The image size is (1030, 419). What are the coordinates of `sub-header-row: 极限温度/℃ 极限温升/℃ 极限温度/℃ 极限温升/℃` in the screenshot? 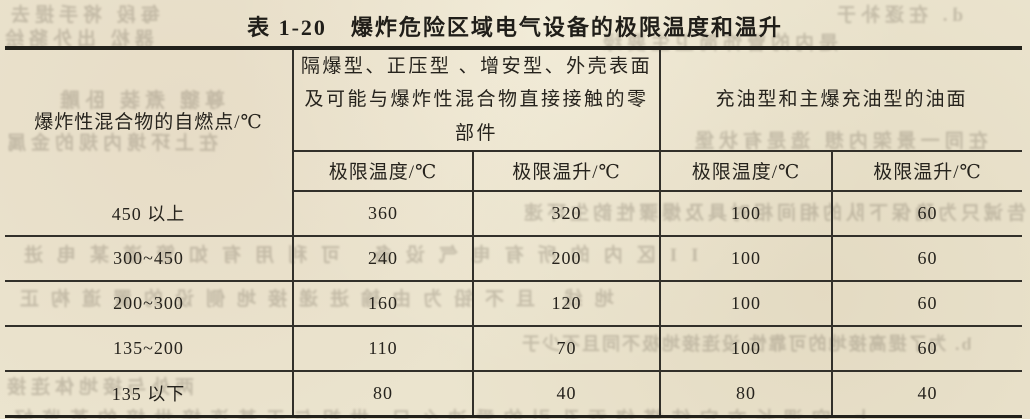 It's located at (514, 171).